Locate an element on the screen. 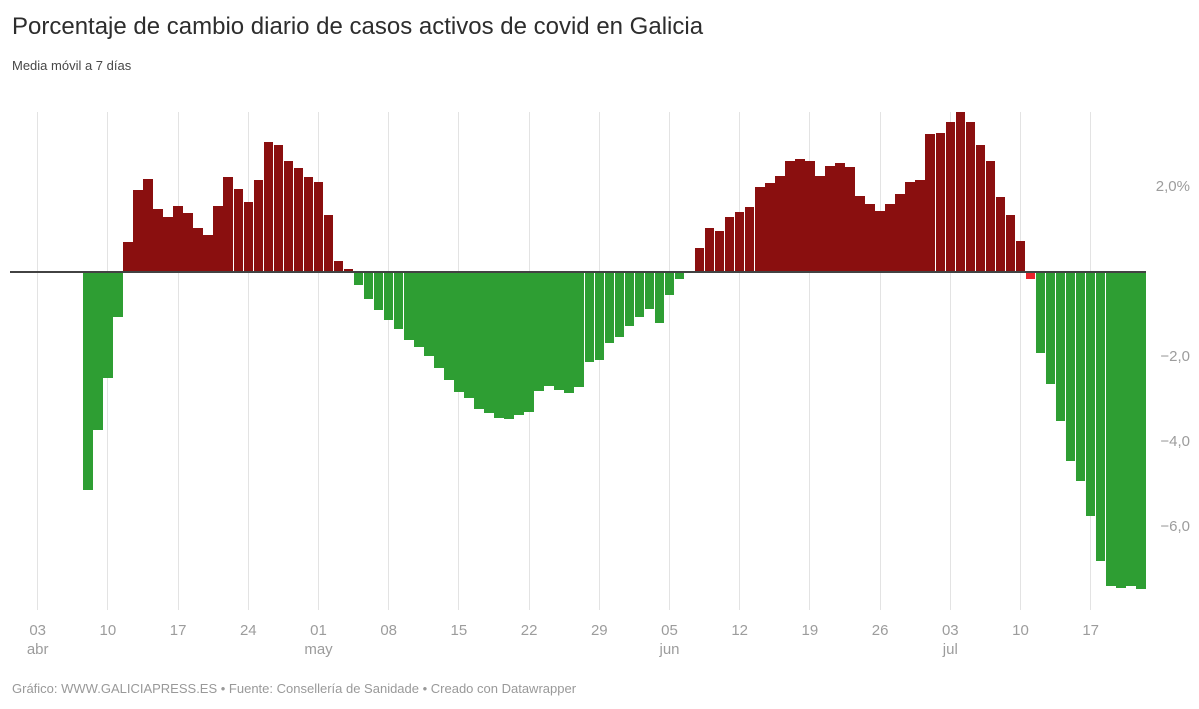  bar-06-jul is located at coordinates (980, 208).